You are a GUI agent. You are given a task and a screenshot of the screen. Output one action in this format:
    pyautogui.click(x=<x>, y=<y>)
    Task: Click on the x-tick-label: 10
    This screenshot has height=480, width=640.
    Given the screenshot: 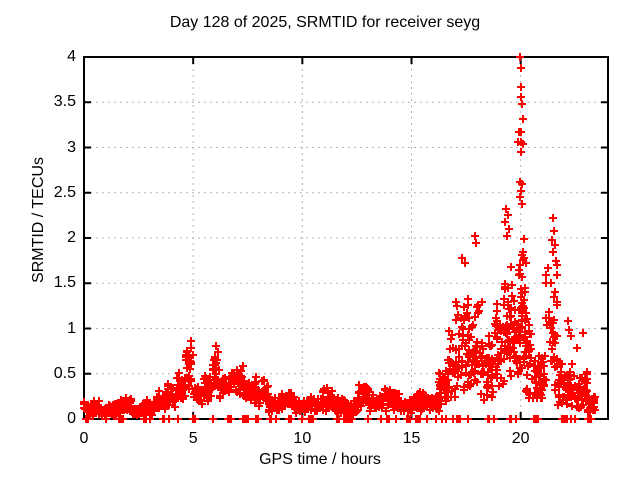 What is the action you would take?
    pyautogui.click(x=302, y=438)
    